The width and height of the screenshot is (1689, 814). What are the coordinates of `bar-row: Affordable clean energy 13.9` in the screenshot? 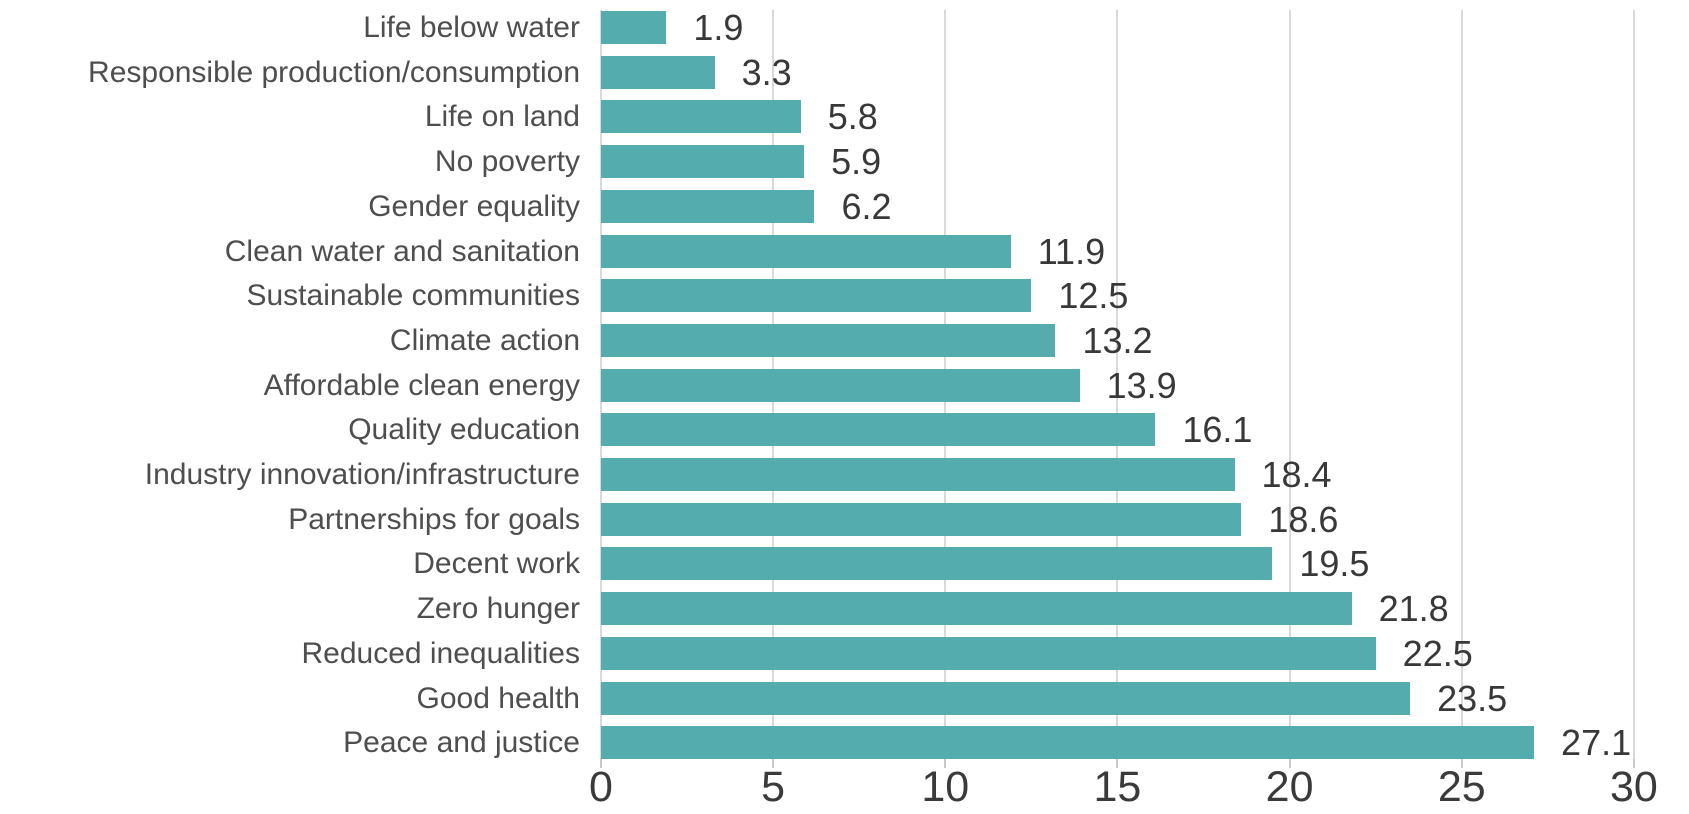 It's located at (844, 385).